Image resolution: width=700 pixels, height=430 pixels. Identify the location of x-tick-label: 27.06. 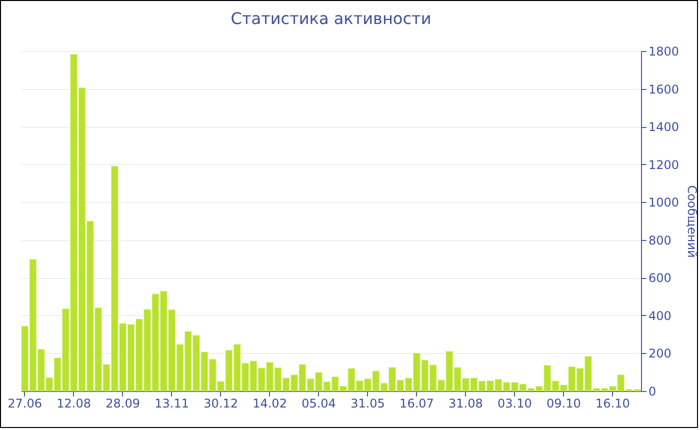
(25, 403).